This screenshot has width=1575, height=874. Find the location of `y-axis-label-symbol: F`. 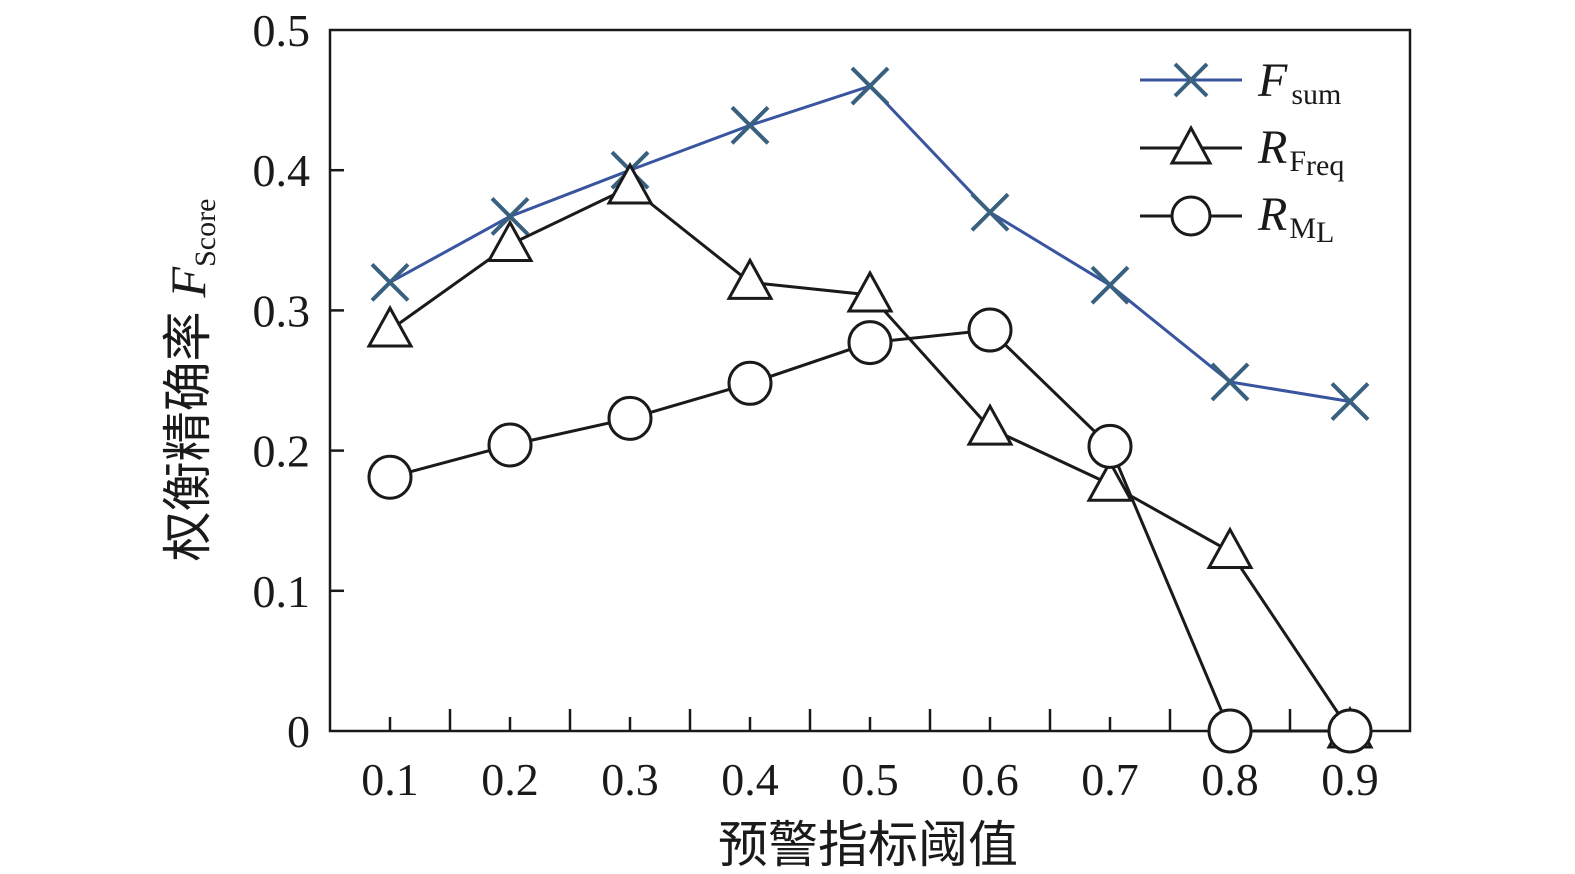

y-axis-label-symbol: F is located at coordinates (188, 282).